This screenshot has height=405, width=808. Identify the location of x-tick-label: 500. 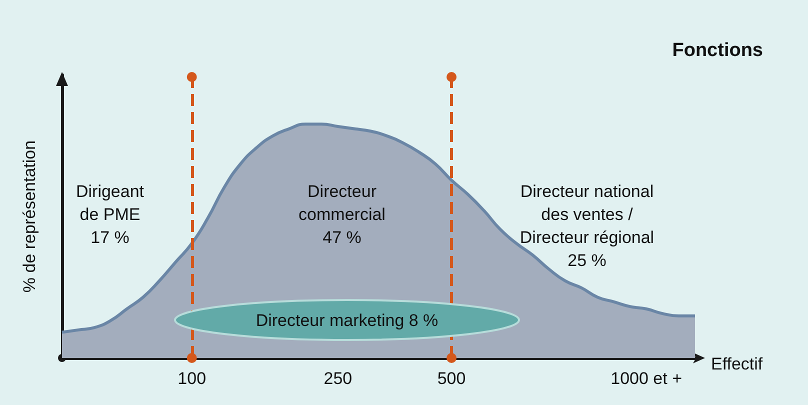
(451, 378).